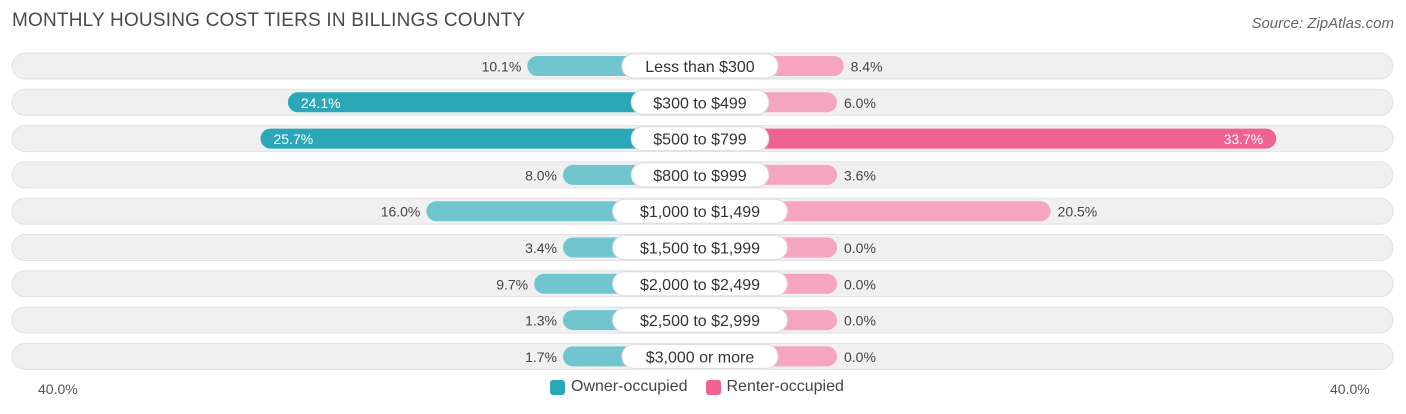  Describe the element at coordinates (401, 212) in the screenshot. I see `owner-value-label: 16.0%` at that location.